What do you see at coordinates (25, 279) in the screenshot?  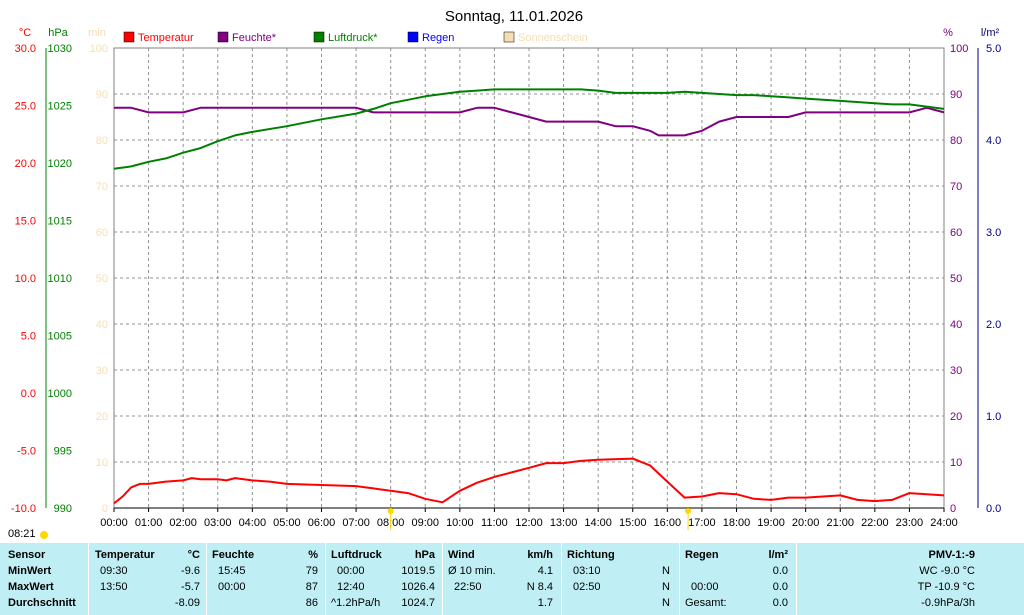 I see `temperature-tick-label: 10.0` at bounding box center [25, 279].